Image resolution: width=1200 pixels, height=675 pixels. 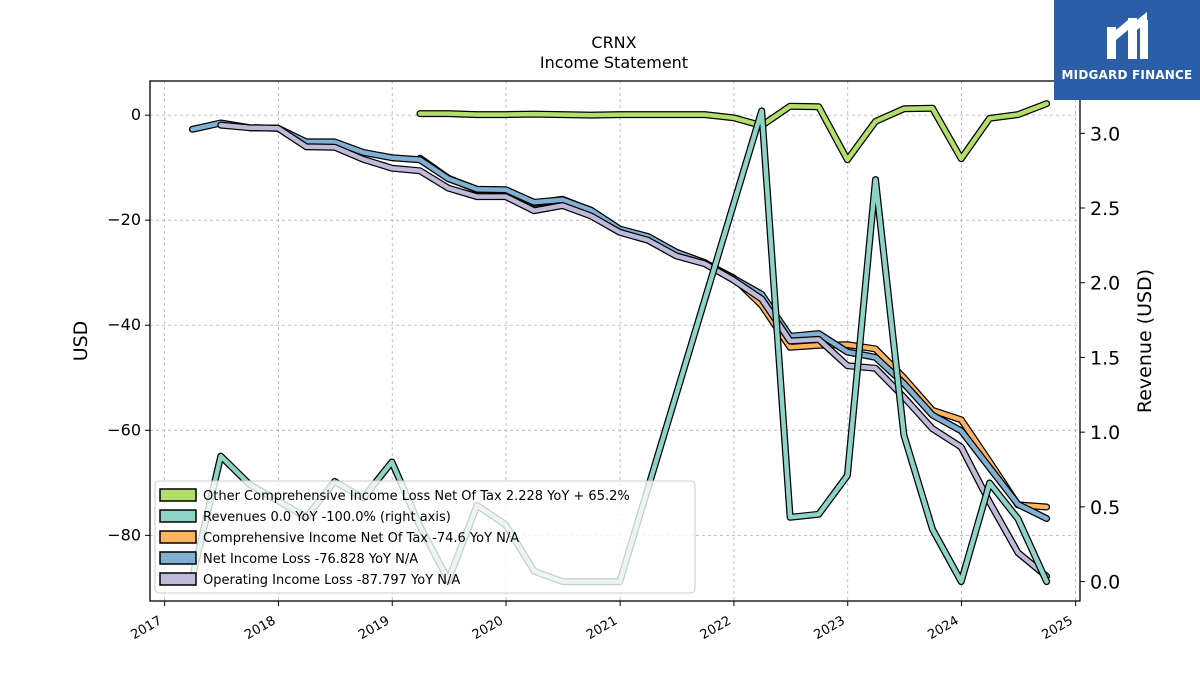 I want to click on x-tick-label: 2017, so click(x=146, y=628).